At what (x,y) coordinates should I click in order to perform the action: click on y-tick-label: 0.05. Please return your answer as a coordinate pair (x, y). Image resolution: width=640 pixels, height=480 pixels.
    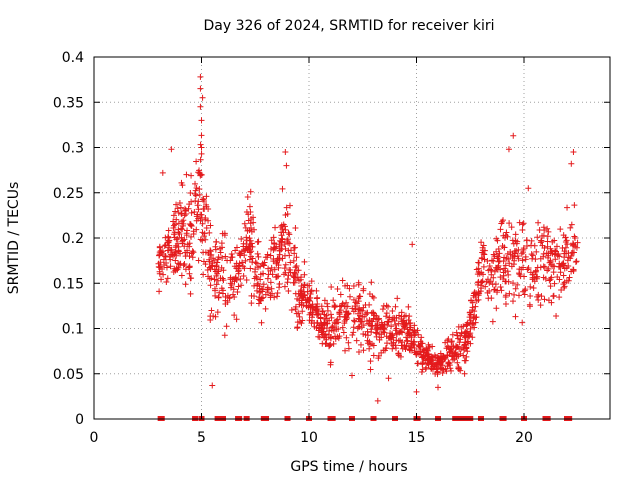
    Looking at the image, I should click on (68, 375).